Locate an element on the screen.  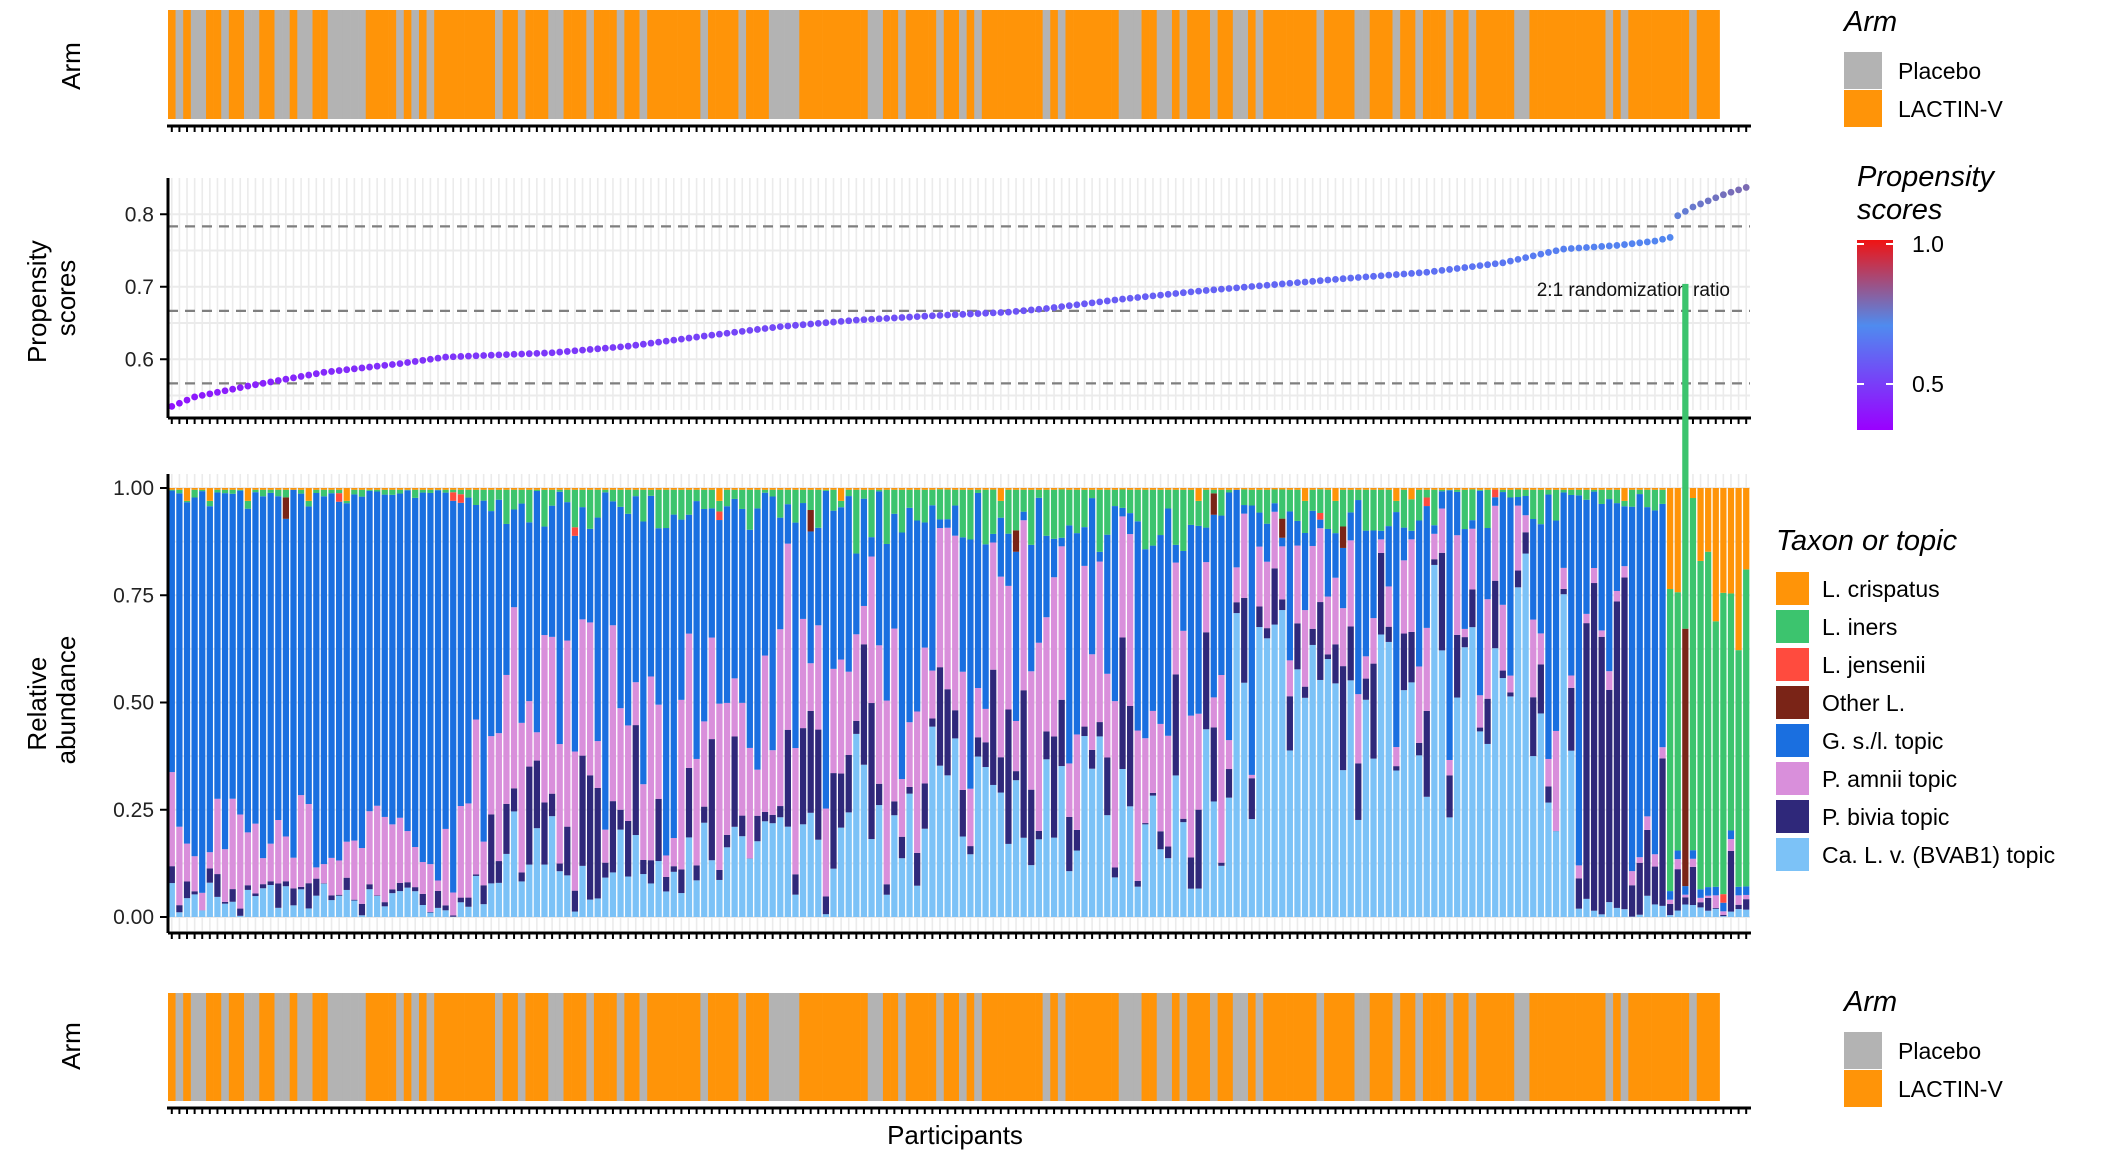
abundance-bar-66-pa is located at coordinates (673, 852).